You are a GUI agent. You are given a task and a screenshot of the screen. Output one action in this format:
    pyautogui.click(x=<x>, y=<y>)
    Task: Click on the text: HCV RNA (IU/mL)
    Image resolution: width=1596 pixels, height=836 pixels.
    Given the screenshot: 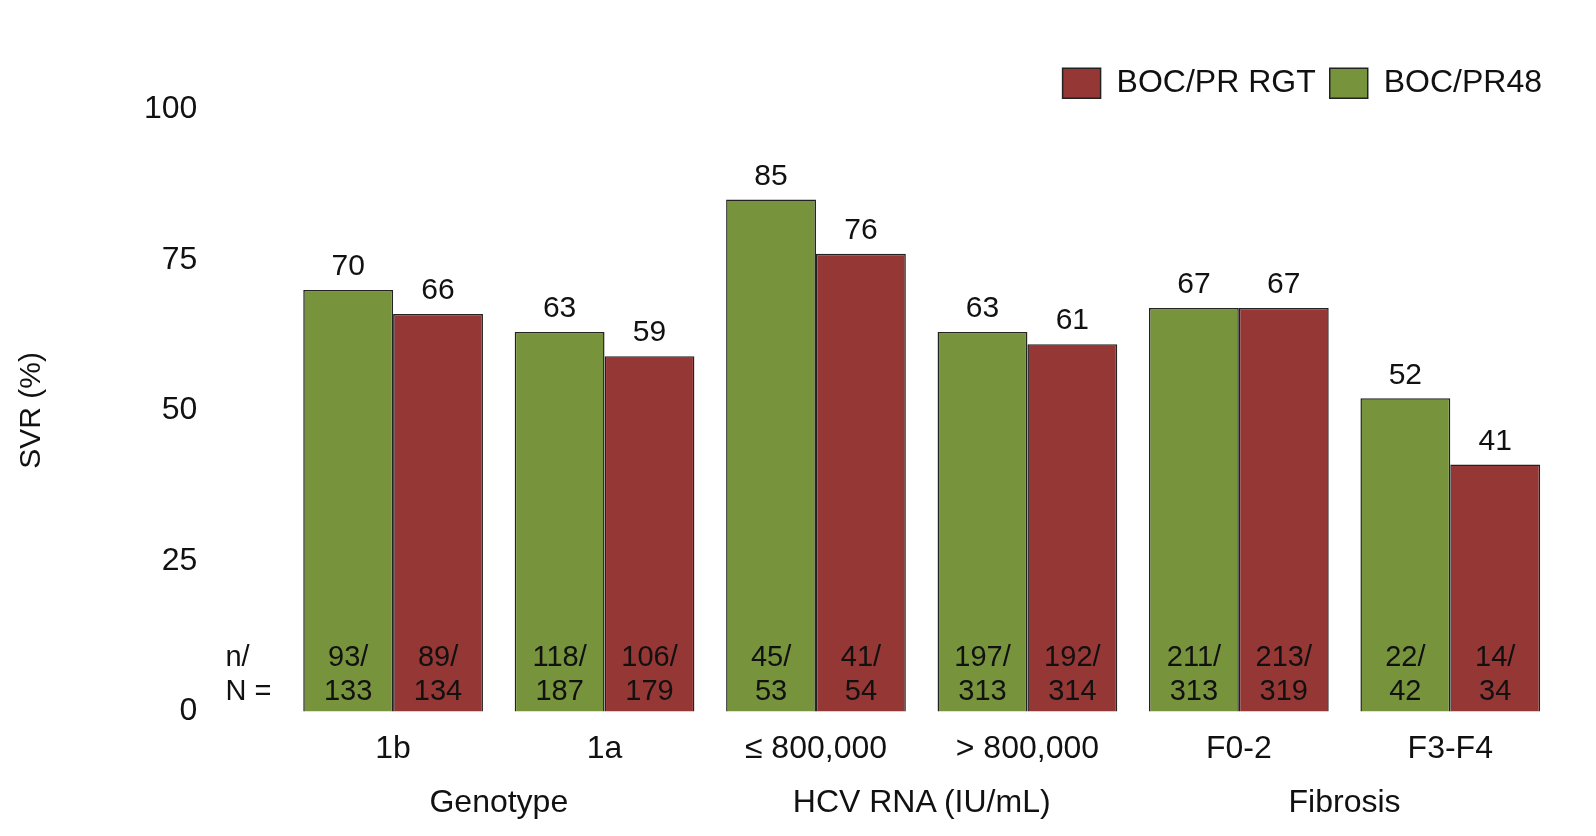 What is the action you would take?
    pyautogui.click(x=921, y=801)
    